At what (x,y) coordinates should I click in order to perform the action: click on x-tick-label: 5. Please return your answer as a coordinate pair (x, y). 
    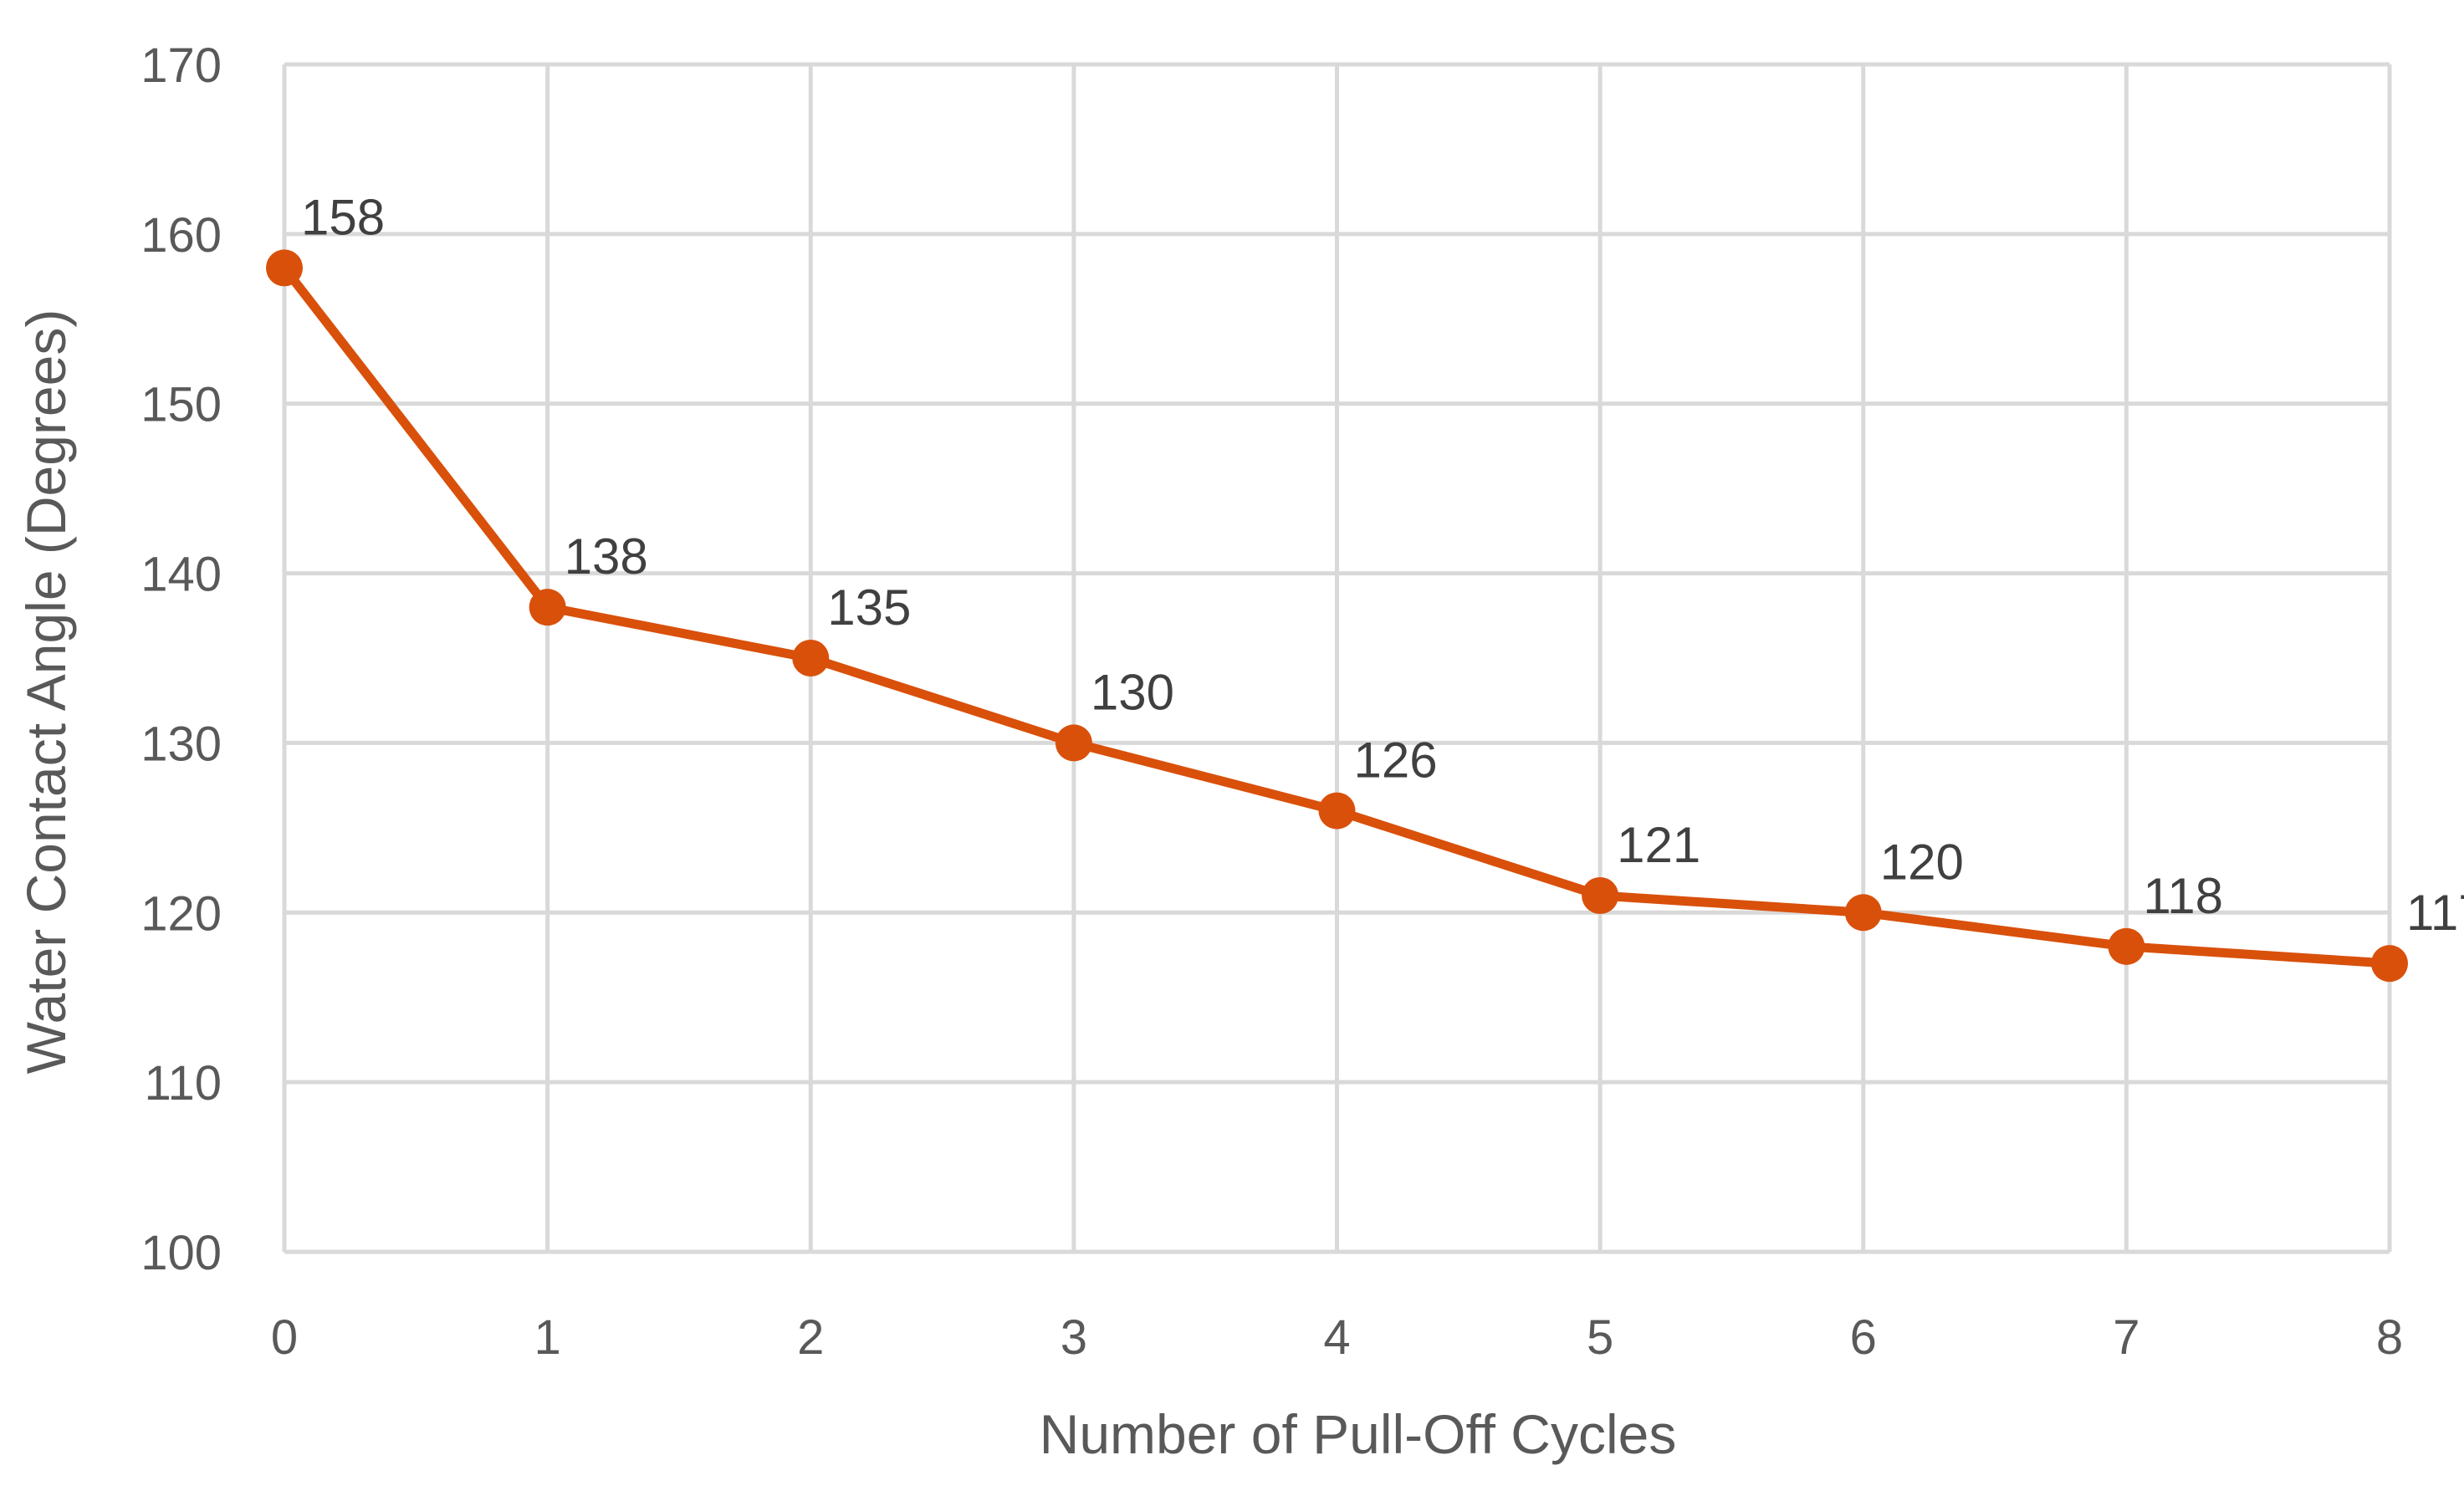
    Looking at the image, I should click on (1600, 1337).